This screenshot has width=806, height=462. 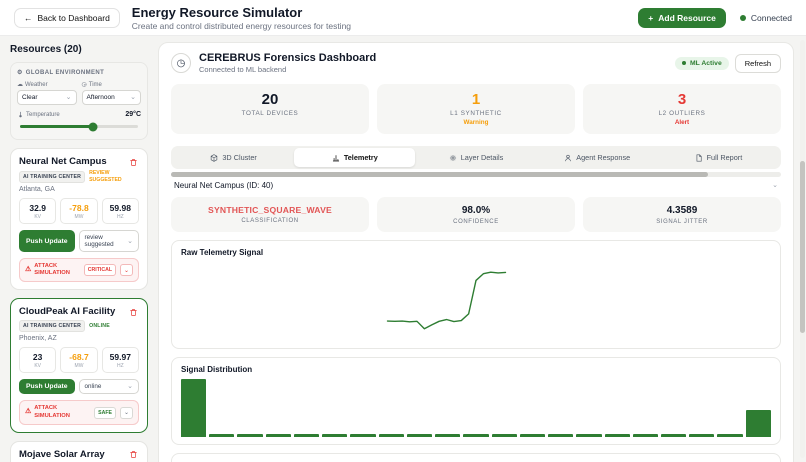 I want to click on back-arrow-icon: ←, so click(x=28, y=17).